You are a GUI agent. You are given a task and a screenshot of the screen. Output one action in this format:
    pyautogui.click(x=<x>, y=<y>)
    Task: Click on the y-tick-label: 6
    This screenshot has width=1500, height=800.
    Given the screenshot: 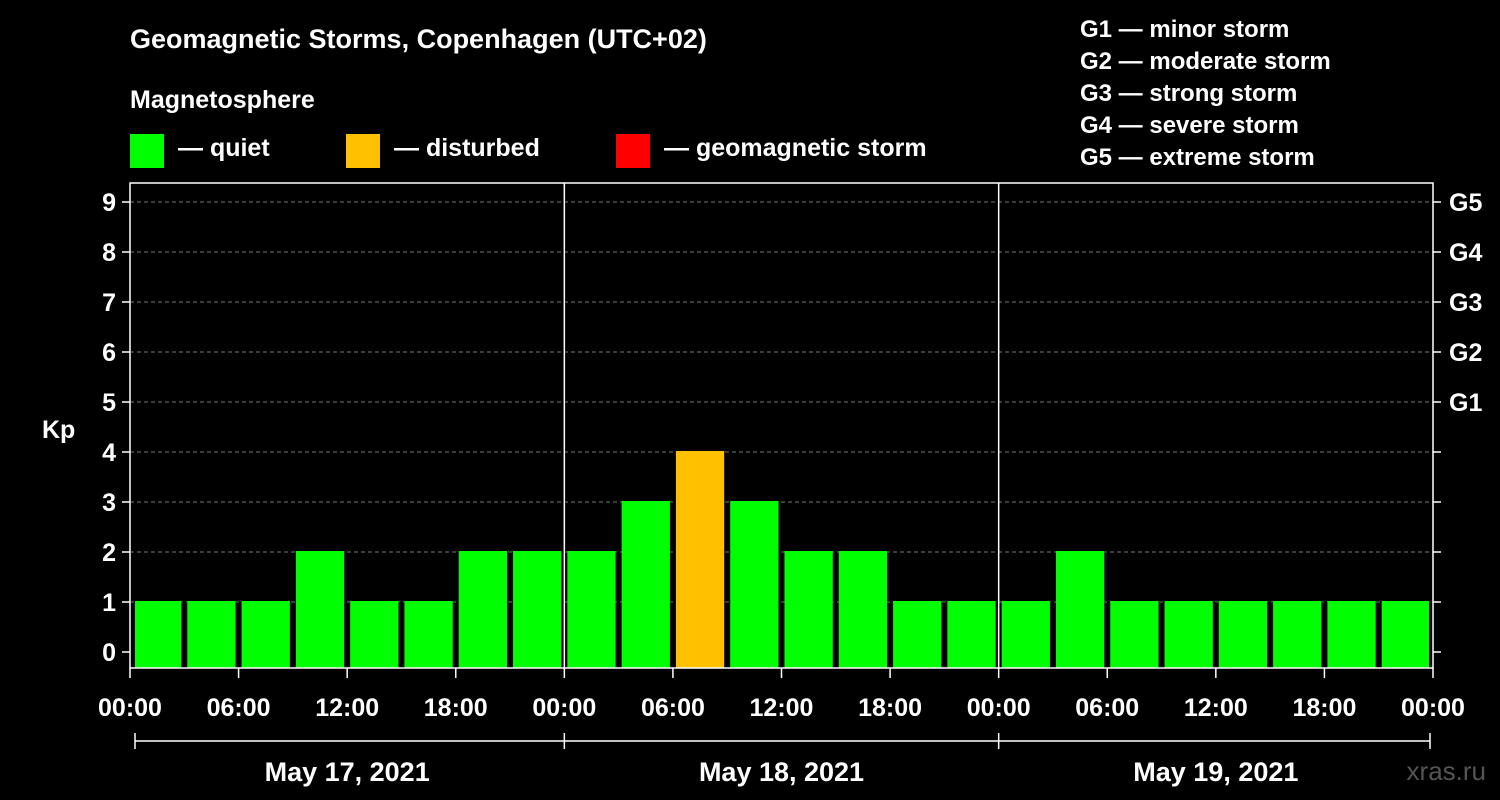 What is the action you would take?
    pyautogui.click(x=109, y=353)
    